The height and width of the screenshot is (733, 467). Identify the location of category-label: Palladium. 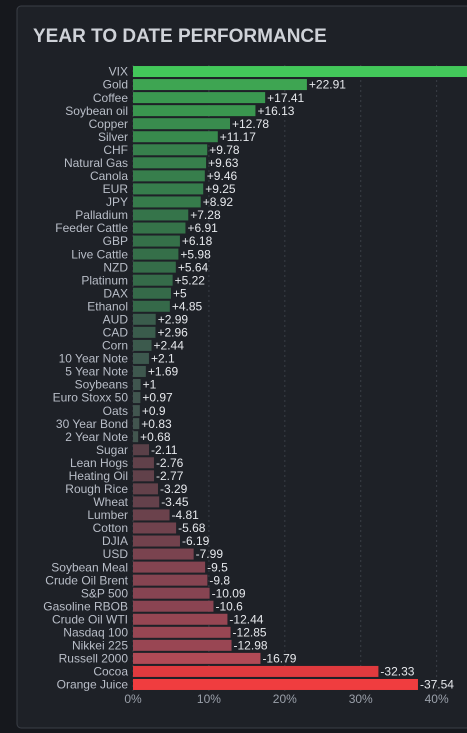
(101, 215).